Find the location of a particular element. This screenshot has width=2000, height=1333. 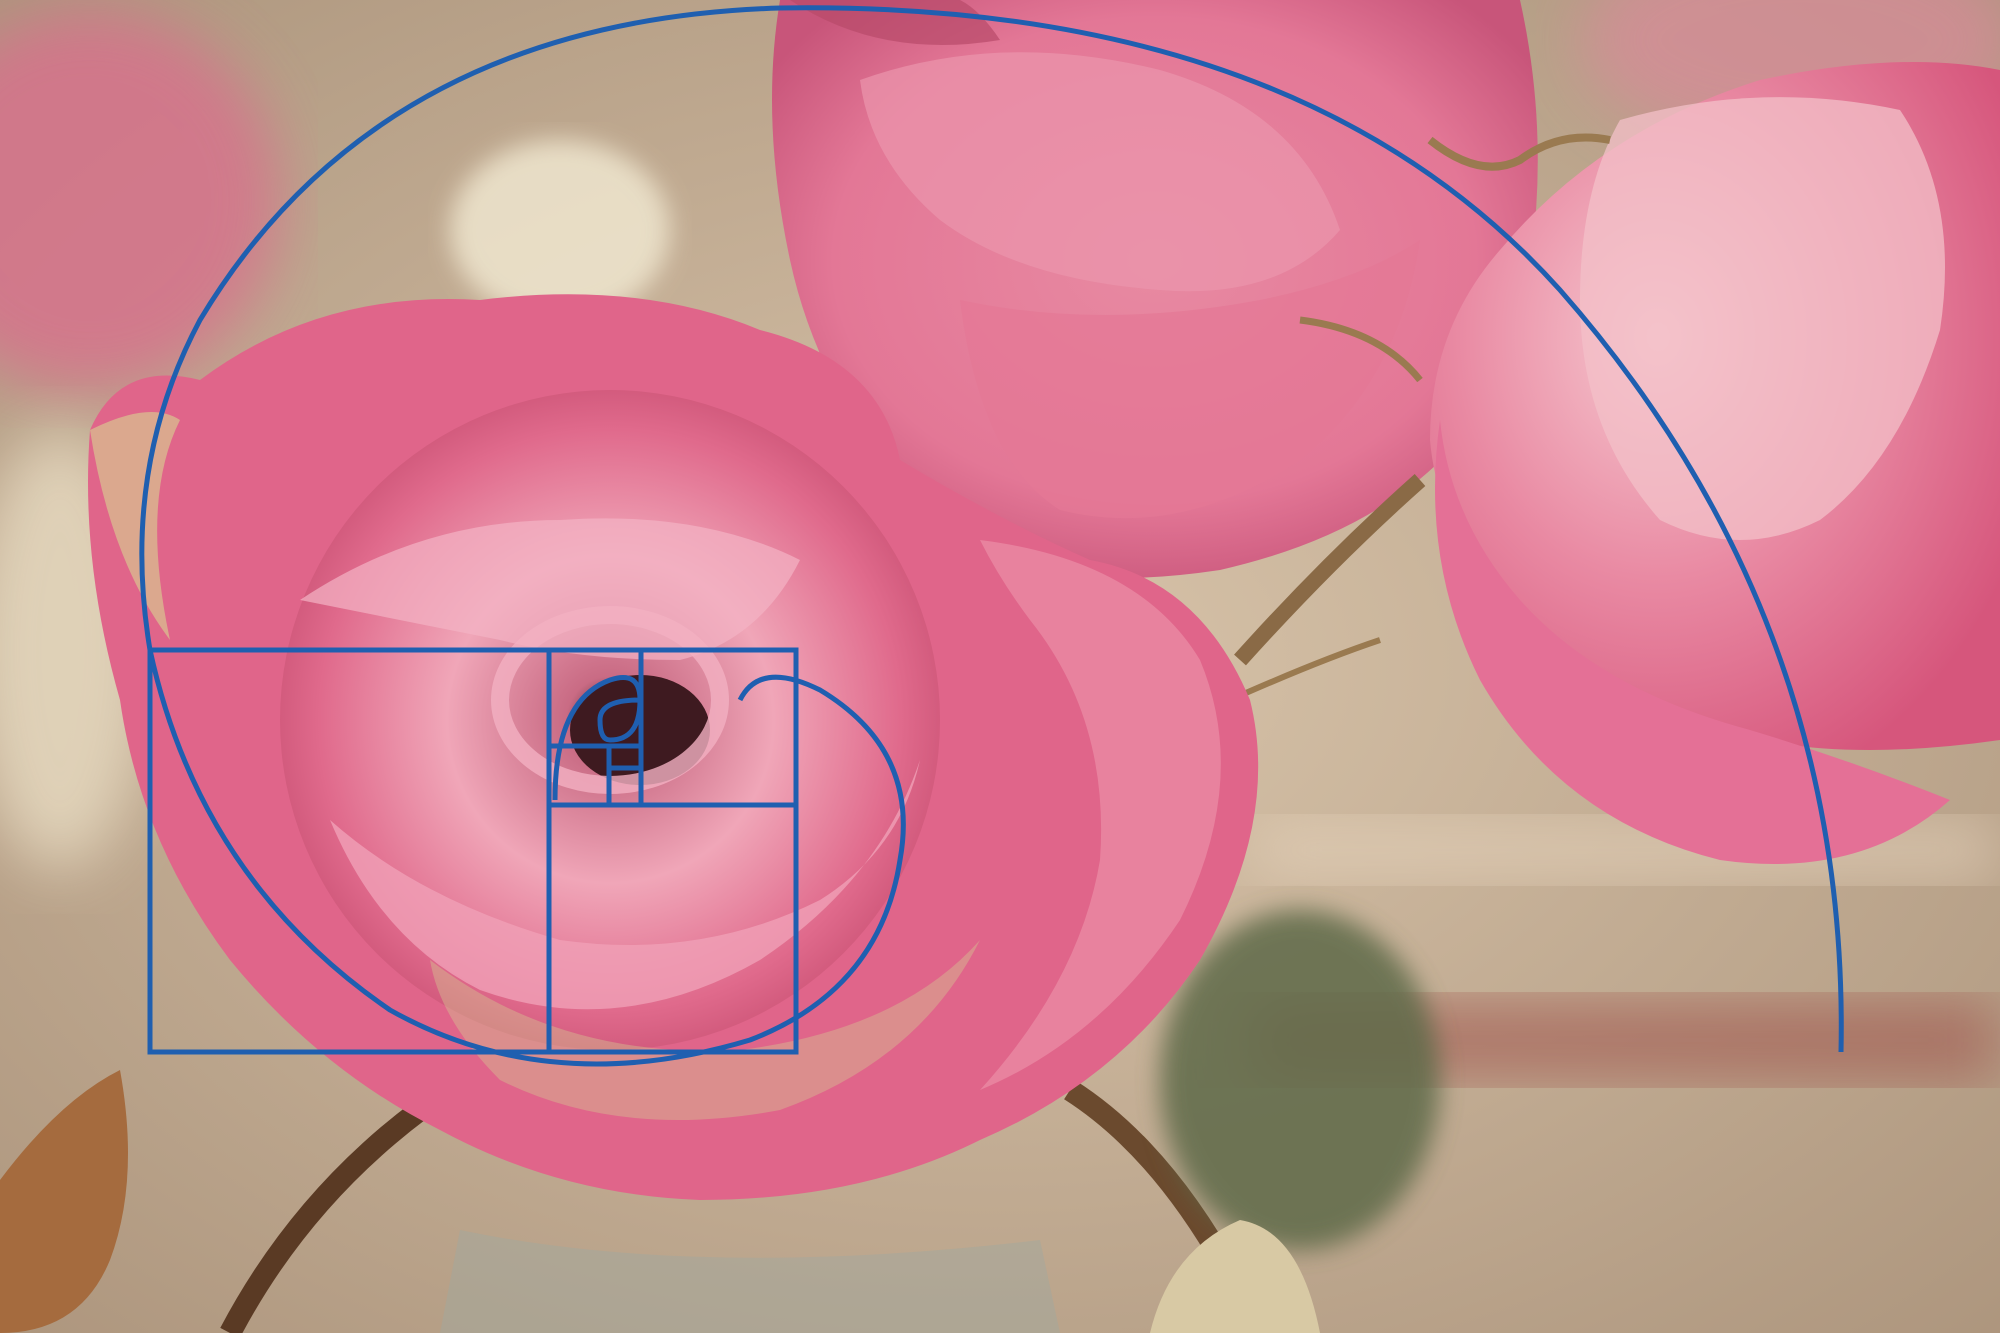

golden-rectangle-outer is located at coordinates (473, 851).